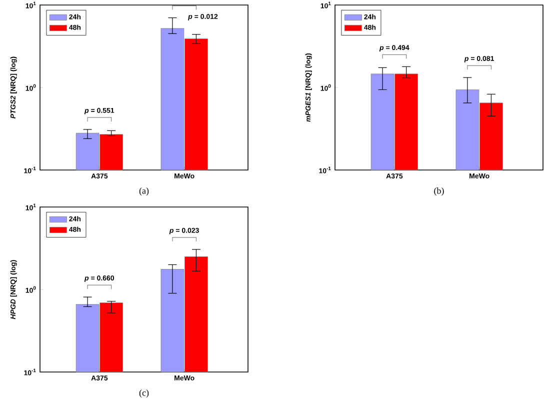 The image size is (550, 399). Describe the element at coordinates (439, 192) in the screenshot. I see `text: (b)` at that location.